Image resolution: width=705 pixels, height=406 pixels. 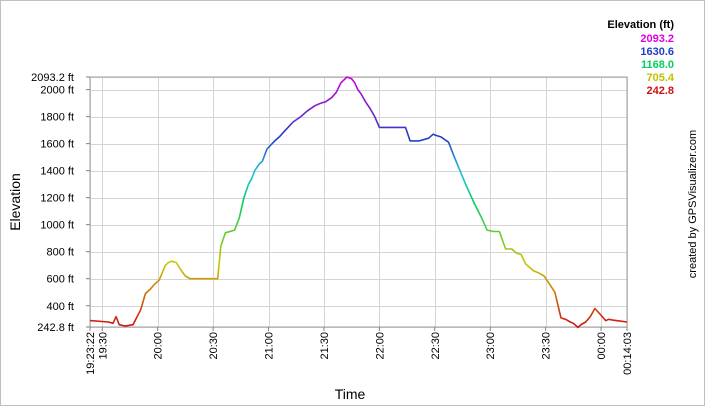 What do you see at coordinates (57, 226) in the screenshot?
I see `y-tick-label: 1000 ft` at bounding box center [57, 226].